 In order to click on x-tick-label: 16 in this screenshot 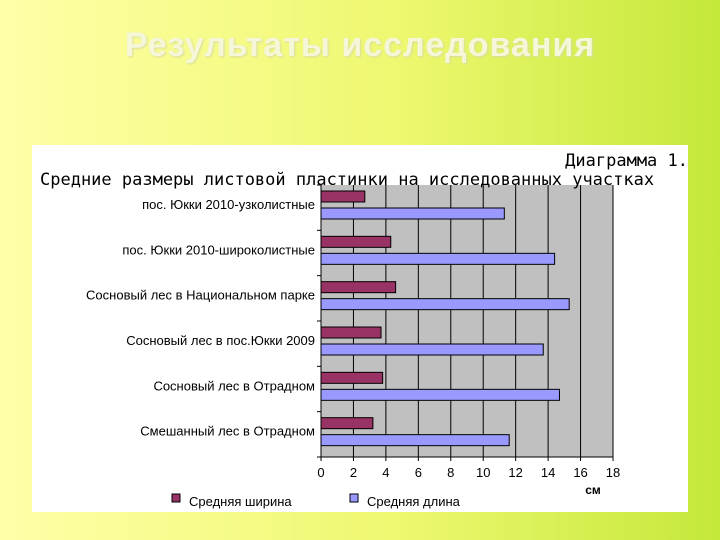, I will do `click(580, 472)`.